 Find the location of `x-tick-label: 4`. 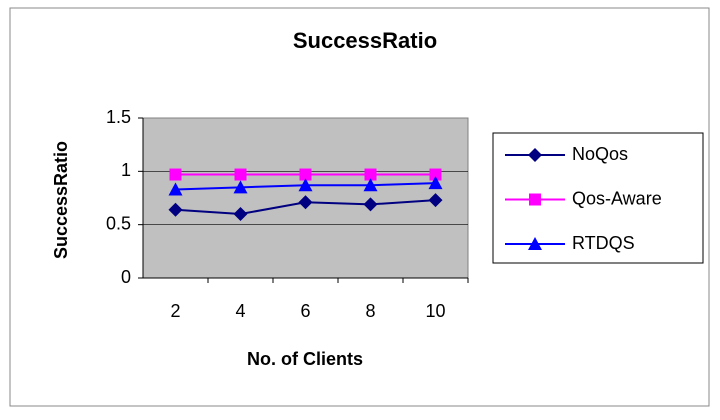

x-tick-label: 4 is located at coordinates (240, 311).